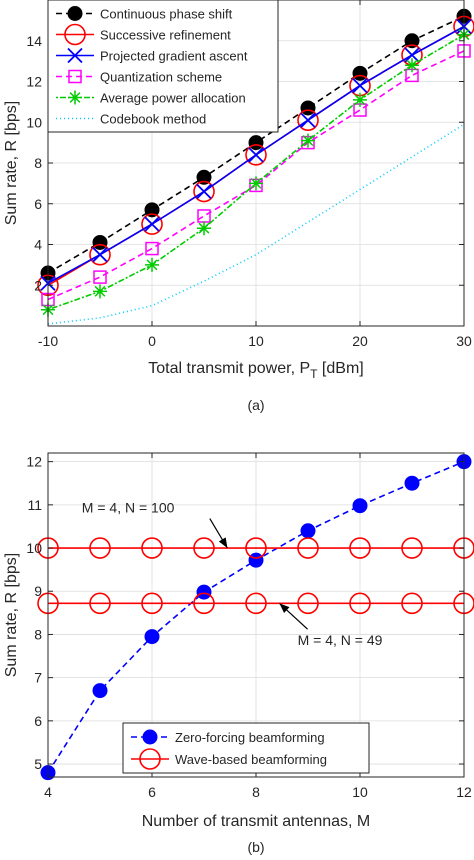  I want to click on legend-item: Successive refinement, so click(143, 34).